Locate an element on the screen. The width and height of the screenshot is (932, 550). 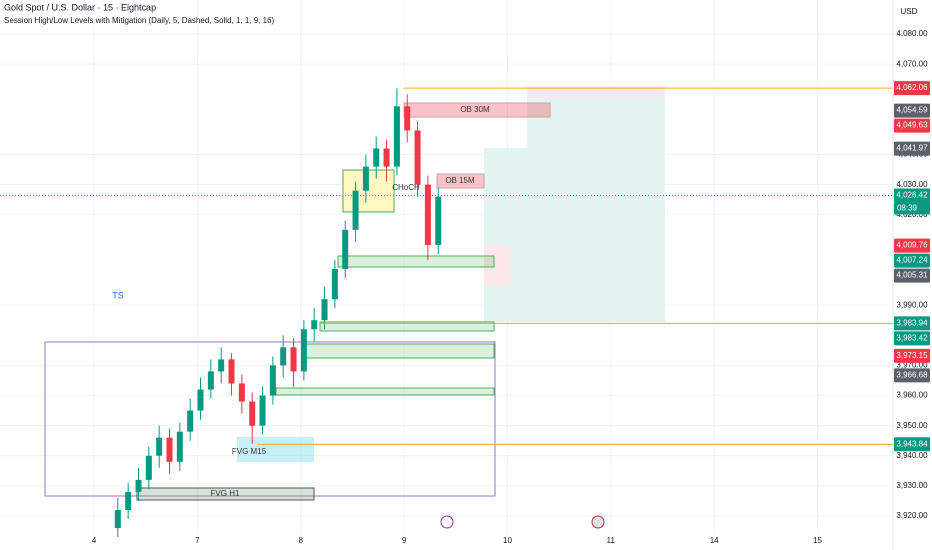
price-badge-label: 4,009.76 is located at coordinates (912, 245).